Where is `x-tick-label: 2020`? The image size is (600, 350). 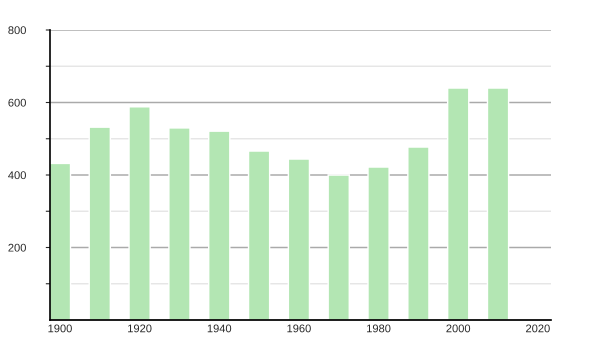
x-tick-label: 2020 is located at coordinates (538, 328).